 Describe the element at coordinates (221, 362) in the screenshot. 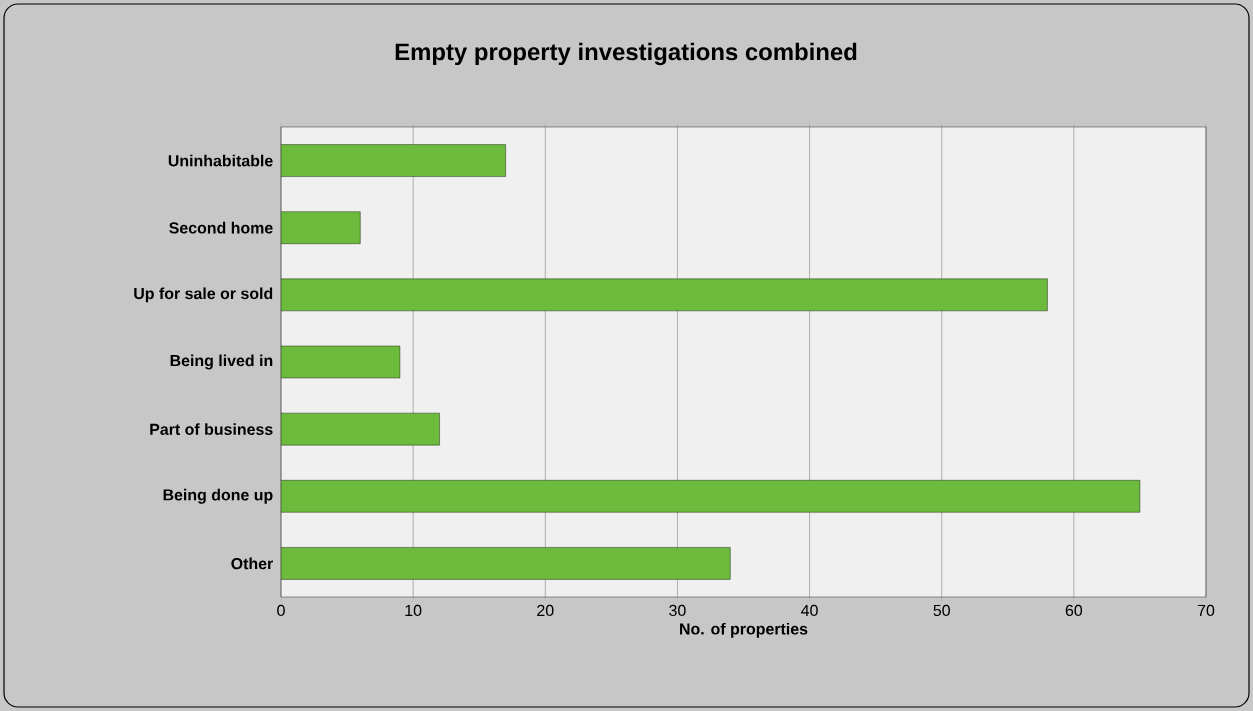

I see `y-tick-label: Being lived in` at that location.